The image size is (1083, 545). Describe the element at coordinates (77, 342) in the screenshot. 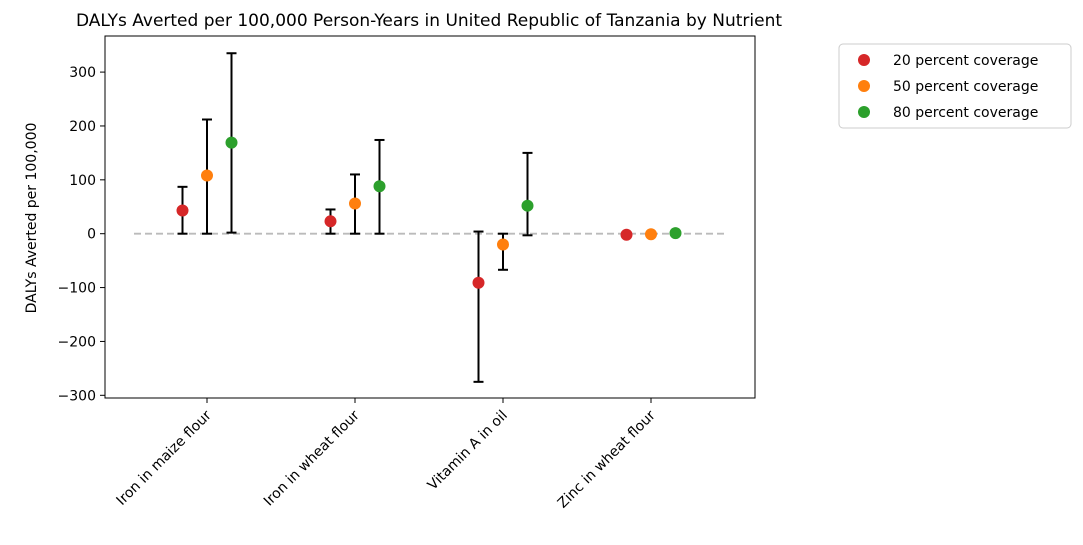

I see `y-tick-label: −200` at that location.